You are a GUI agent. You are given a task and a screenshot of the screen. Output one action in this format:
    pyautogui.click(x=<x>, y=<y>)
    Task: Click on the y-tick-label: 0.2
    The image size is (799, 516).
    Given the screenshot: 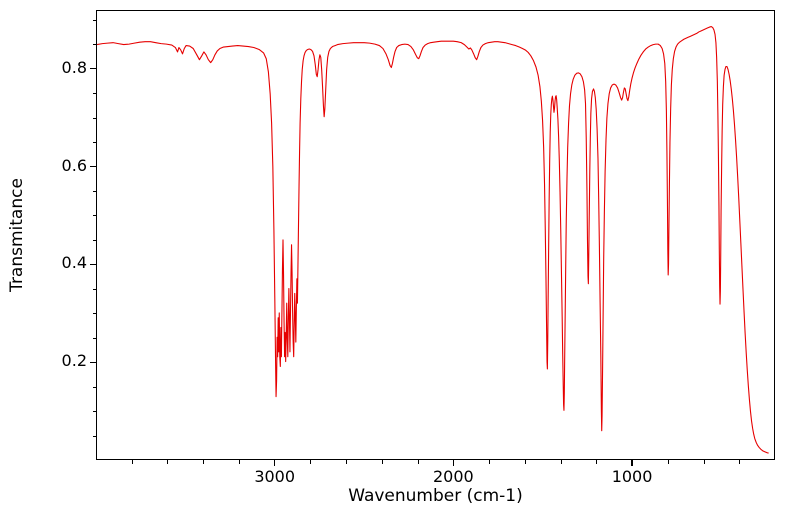 What is the action you would take?
    pyautogui.click(x=74, y=361)
    